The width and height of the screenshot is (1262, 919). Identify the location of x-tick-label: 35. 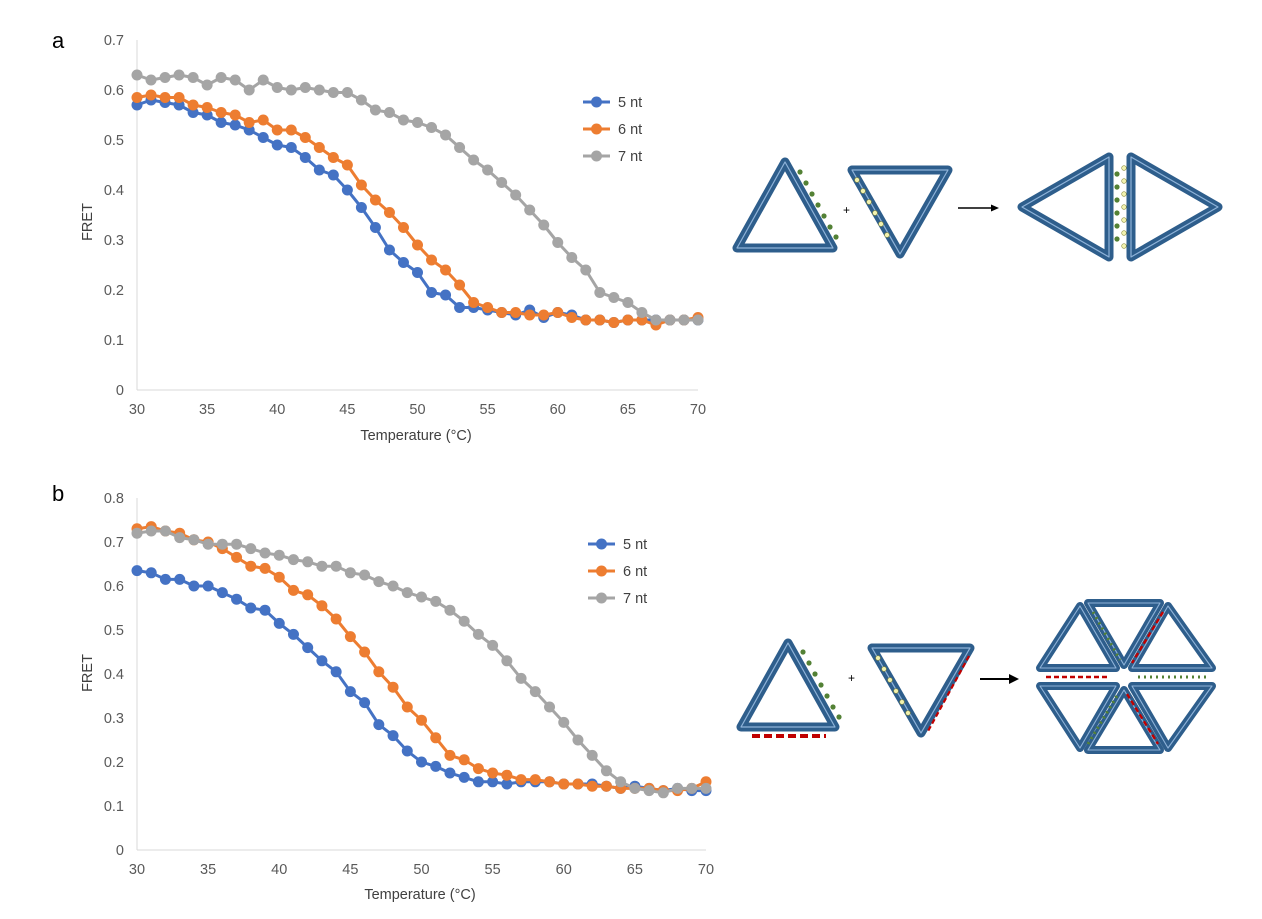
(207, 410).